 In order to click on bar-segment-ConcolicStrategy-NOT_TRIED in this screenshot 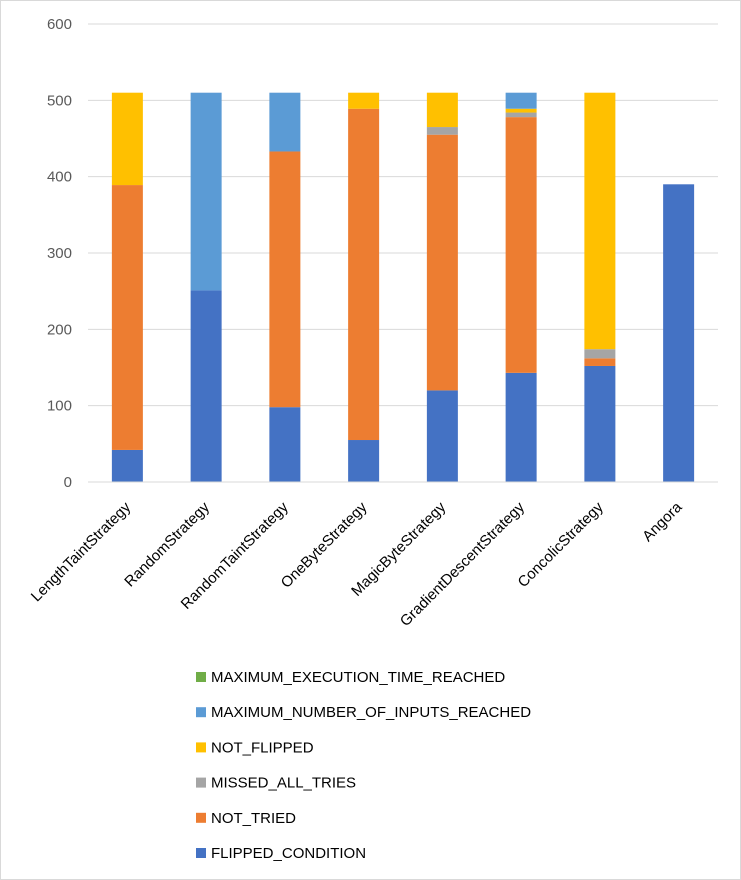, I will do `click(600, 362)`.